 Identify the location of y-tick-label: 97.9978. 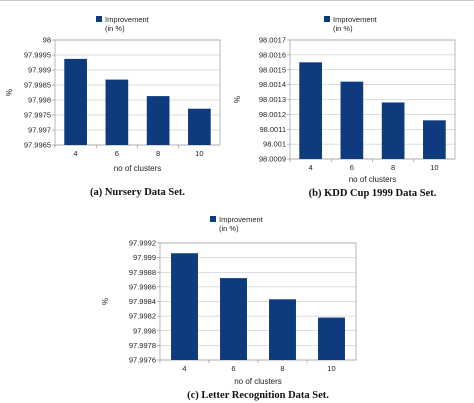
(142, 345).